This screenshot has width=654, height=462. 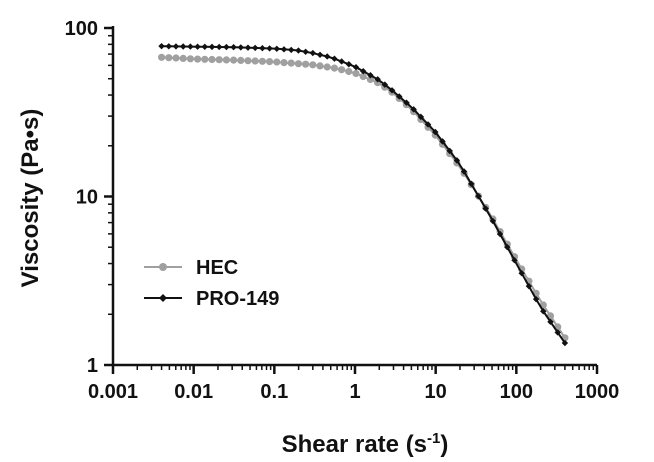 I want to click on y-tick-label: 1, so click(x=92, y=366).